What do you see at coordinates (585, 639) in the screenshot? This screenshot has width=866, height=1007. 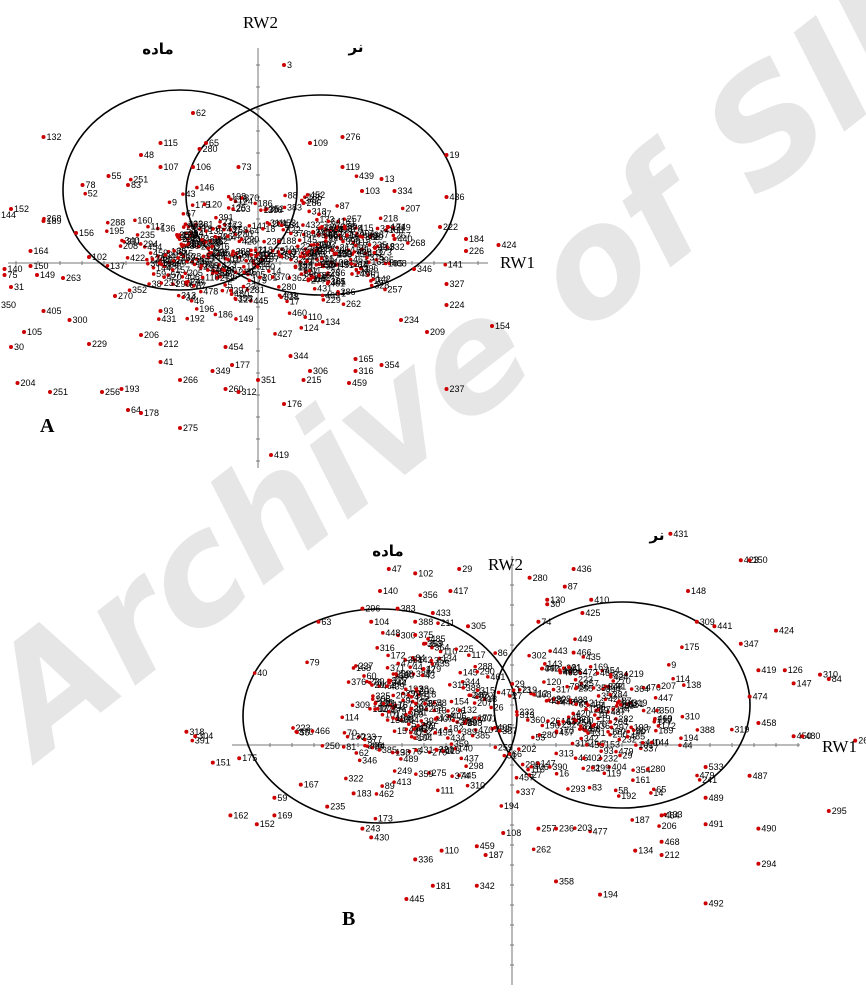 I see `cluster-point-label: 449` at bounding box center [585, 639].